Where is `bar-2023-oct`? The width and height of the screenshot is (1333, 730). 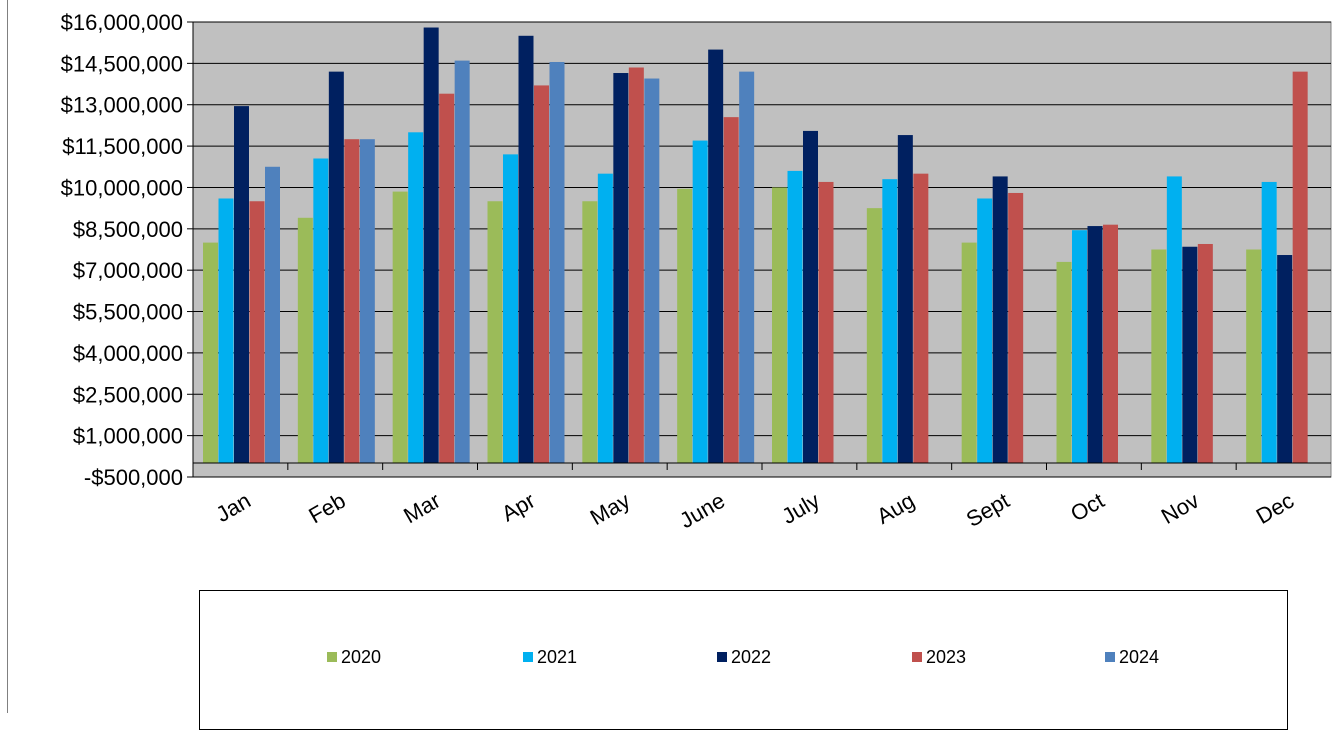 bar-2023-oct is located at coordinates (1110, 343).